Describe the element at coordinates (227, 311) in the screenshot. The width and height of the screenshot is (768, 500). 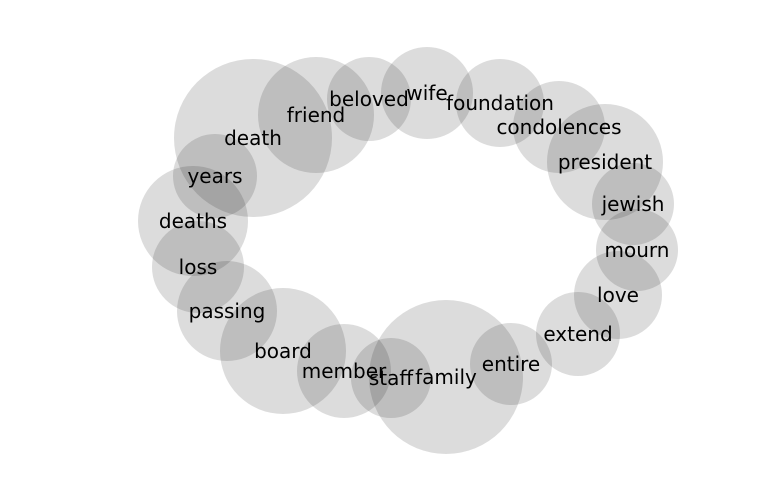
I see `word-label-passing: passing` at that location.